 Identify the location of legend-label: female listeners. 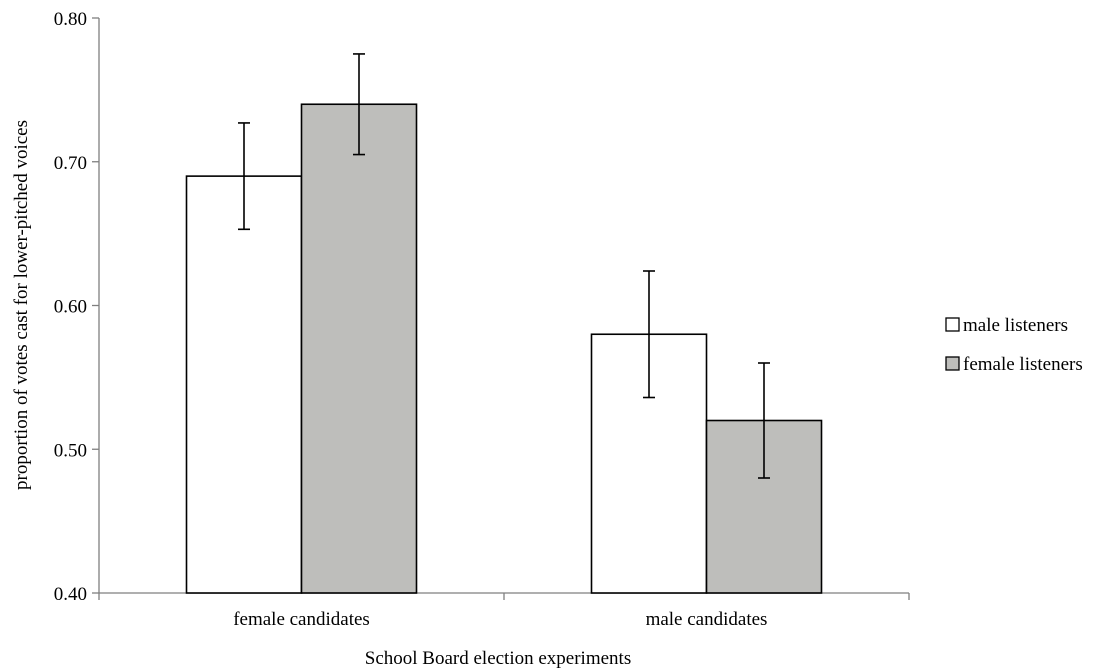
(1023, 364).